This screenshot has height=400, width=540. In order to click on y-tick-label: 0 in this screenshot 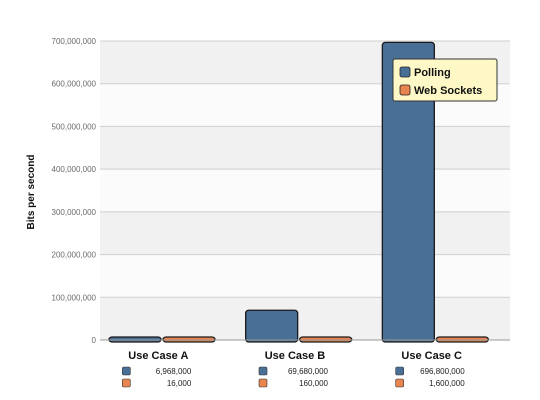, I will do `click(94, 340)`.